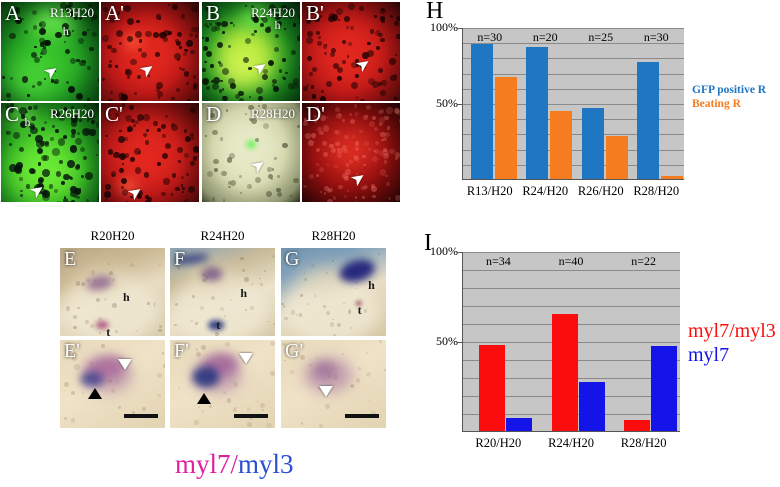 The image size is (780, 487). What do you see at coordinates (732, 331) in the screenshot?
I see `legend-item-myl7myl3: myl7/myl3` at bounding box center [732, 331].